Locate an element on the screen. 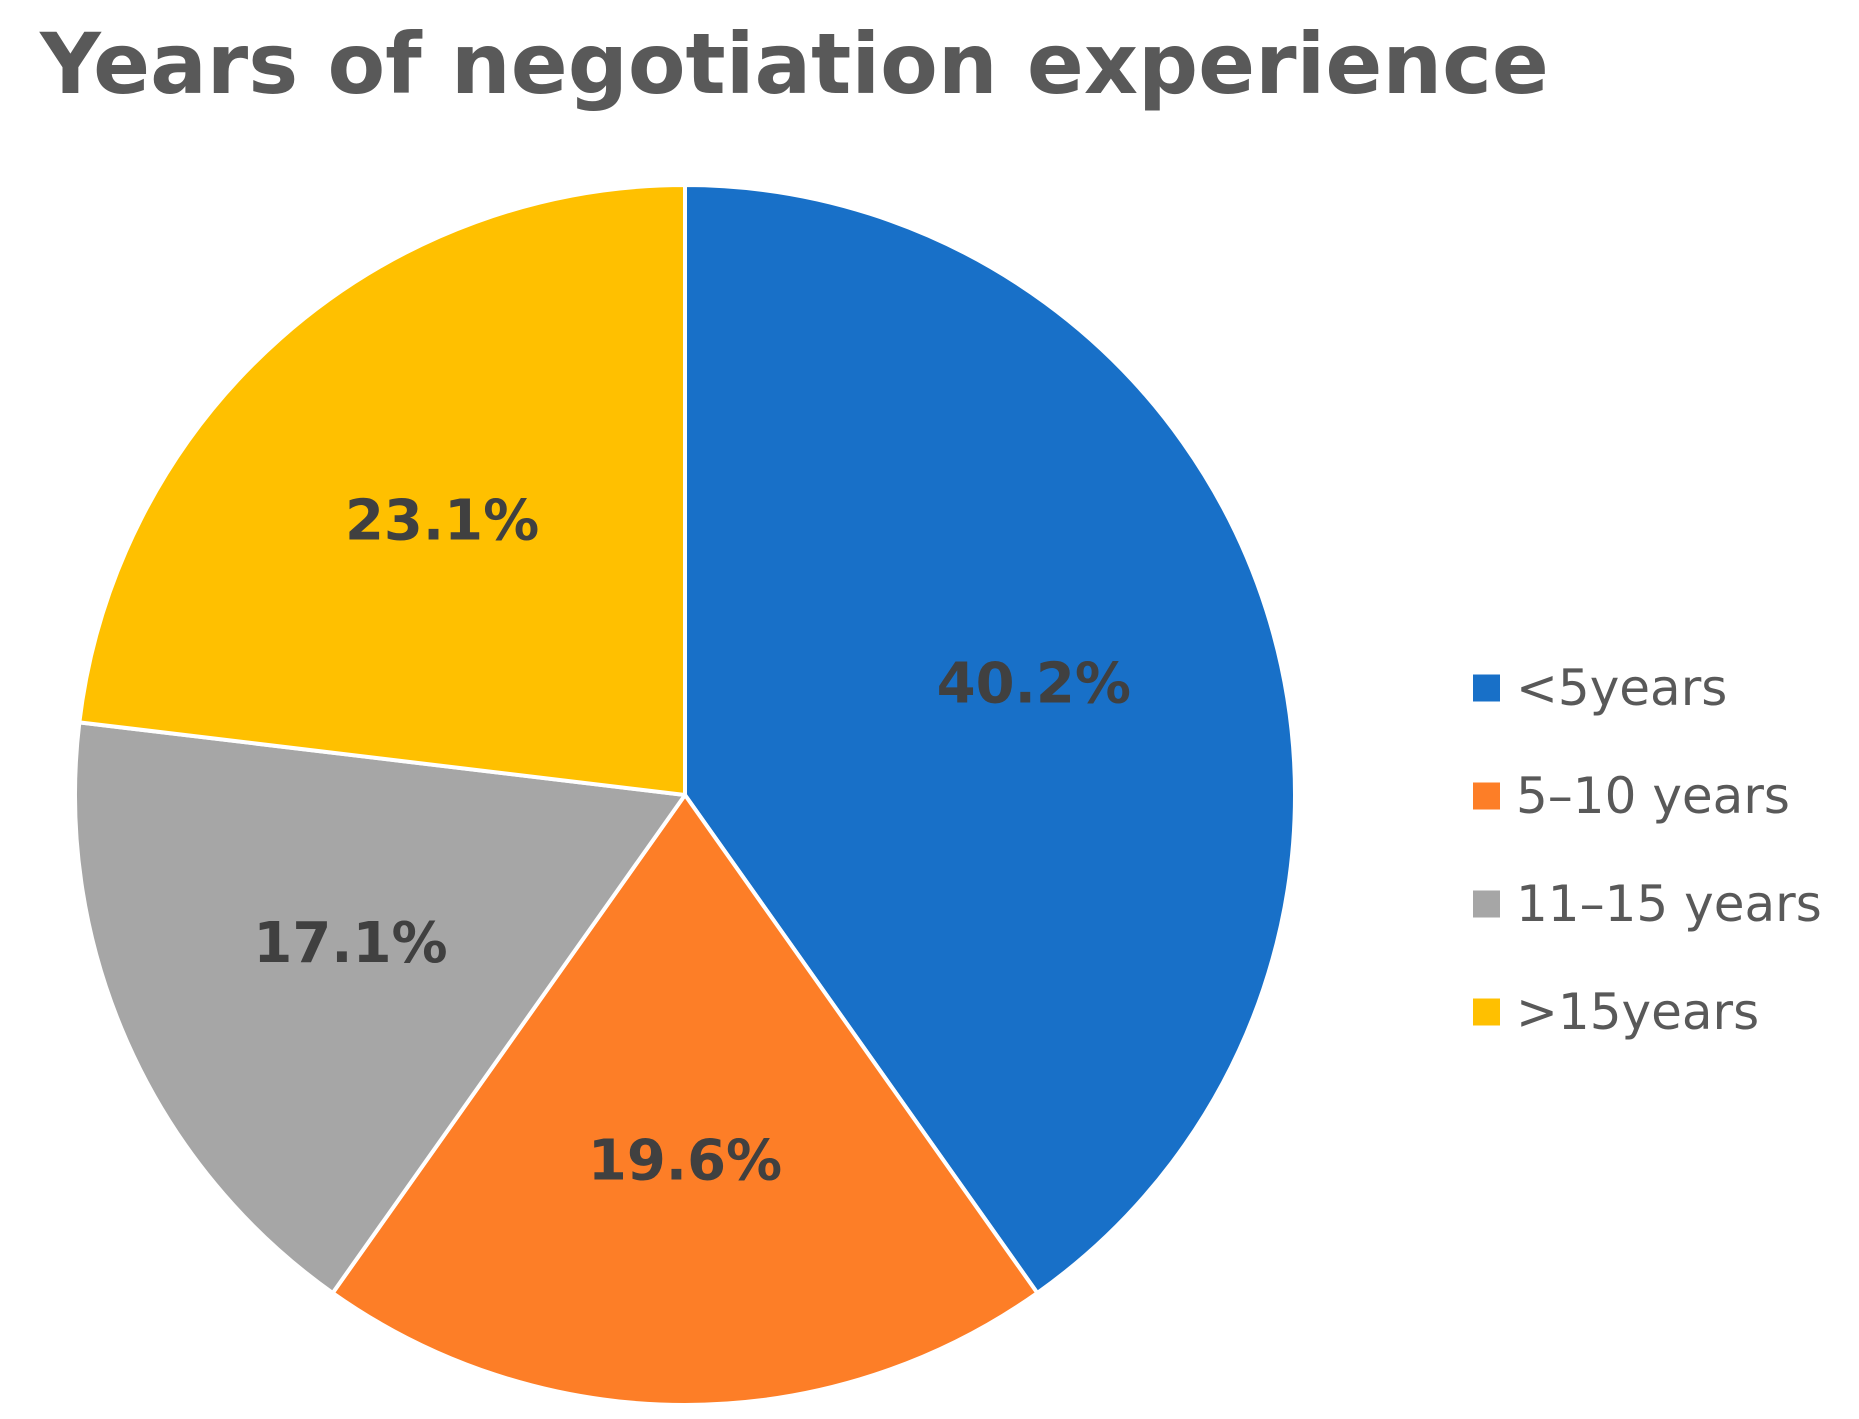 The width and height of the screenshot is (1859, 1419). pie-slice-11-15-years is located at coordinates (380, 1007).